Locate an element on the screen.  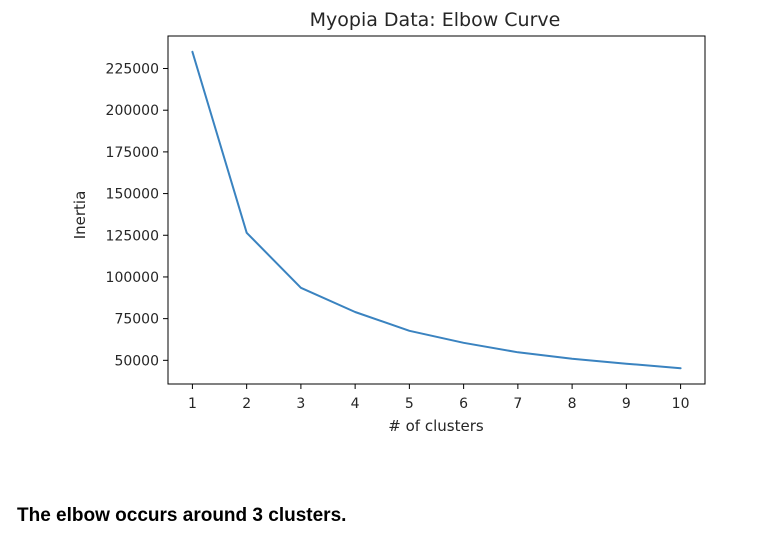
y-tick-label: 150000 is located at coordinates (132, 195).